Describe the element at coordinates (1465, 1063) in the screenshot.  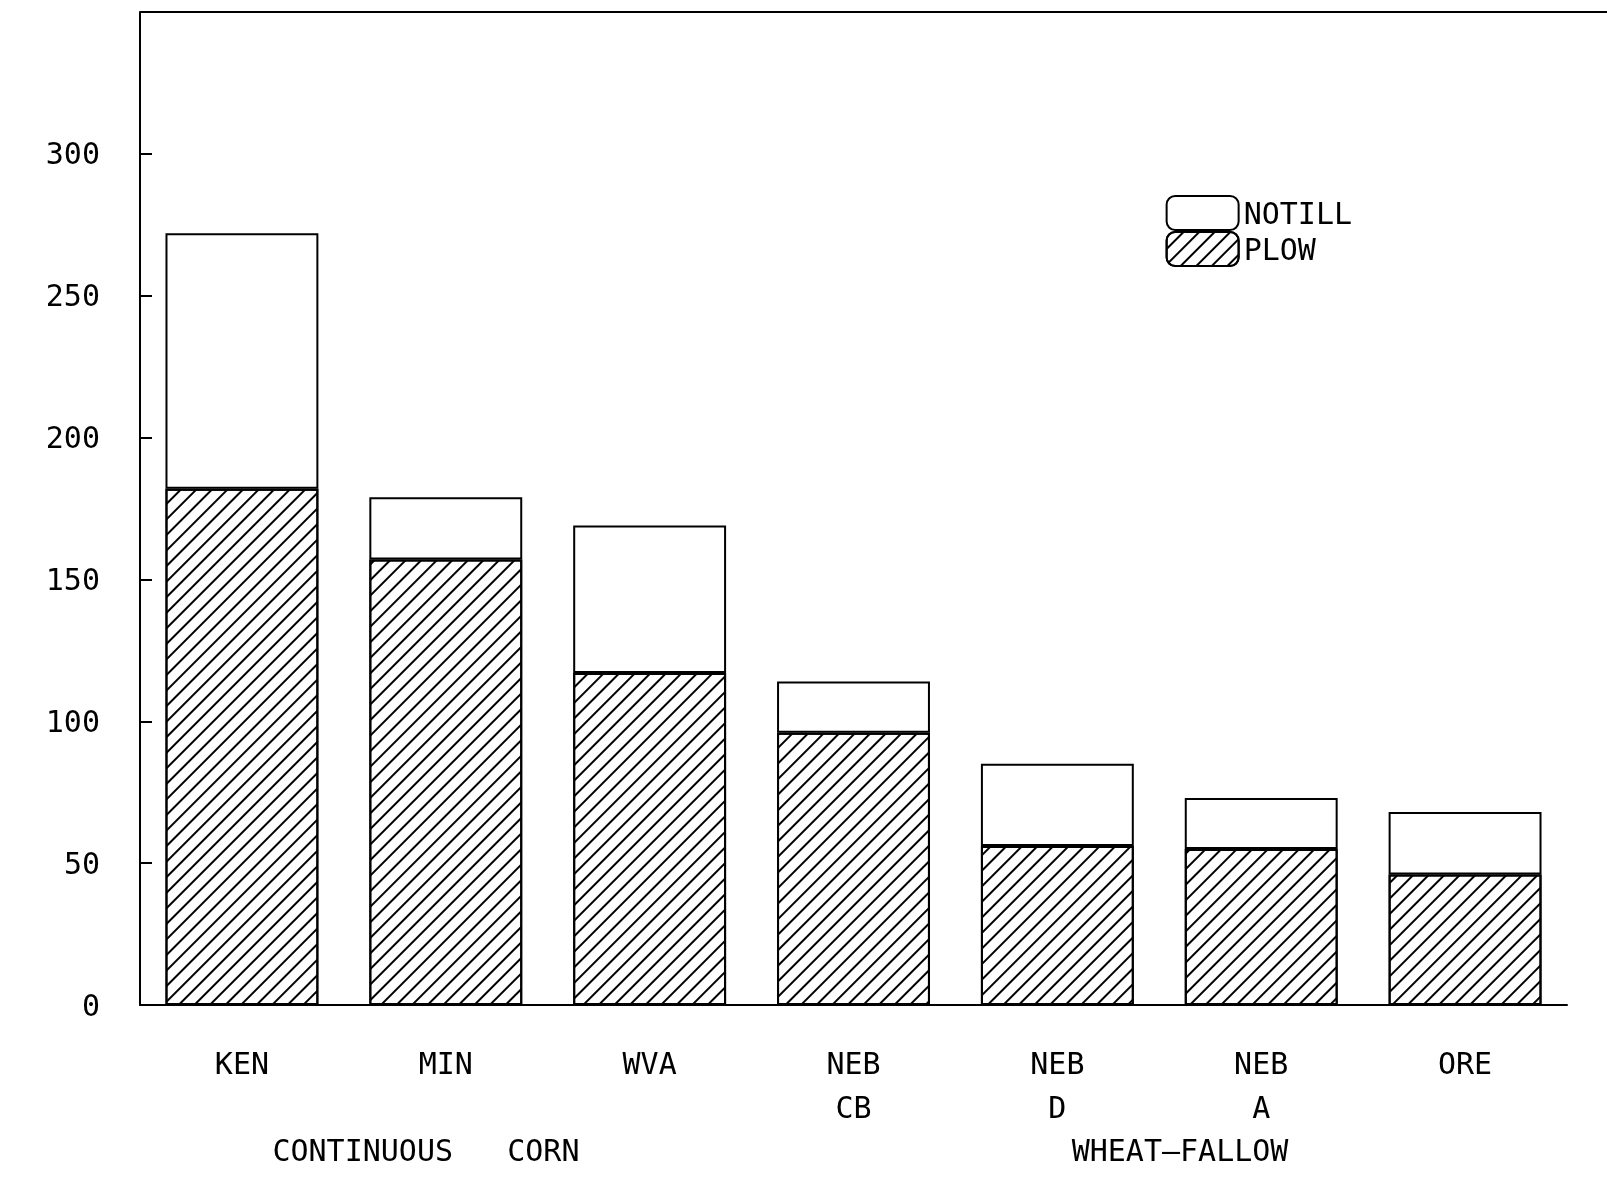
I see `x-tick-label: ORE` at that location.